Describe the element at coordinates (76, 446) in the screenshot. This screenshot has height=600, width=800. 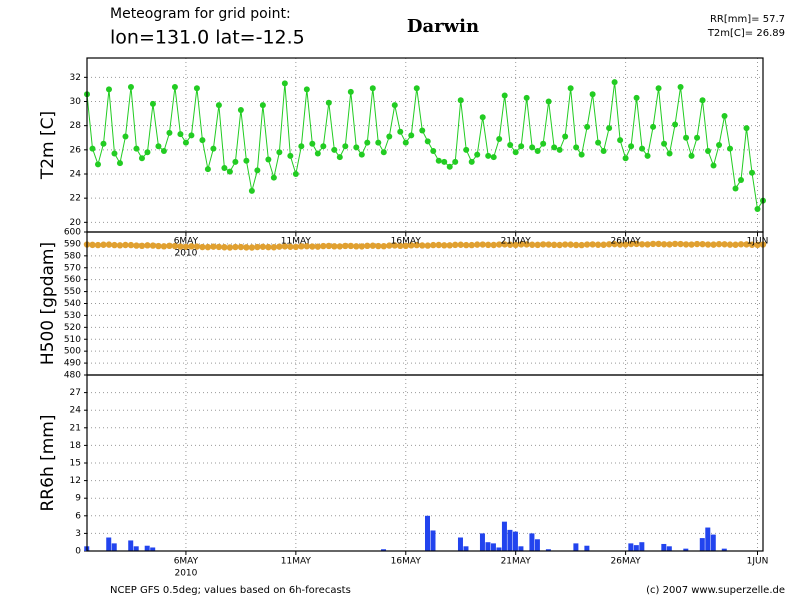
I see `y-tick-label: 18` at that location.